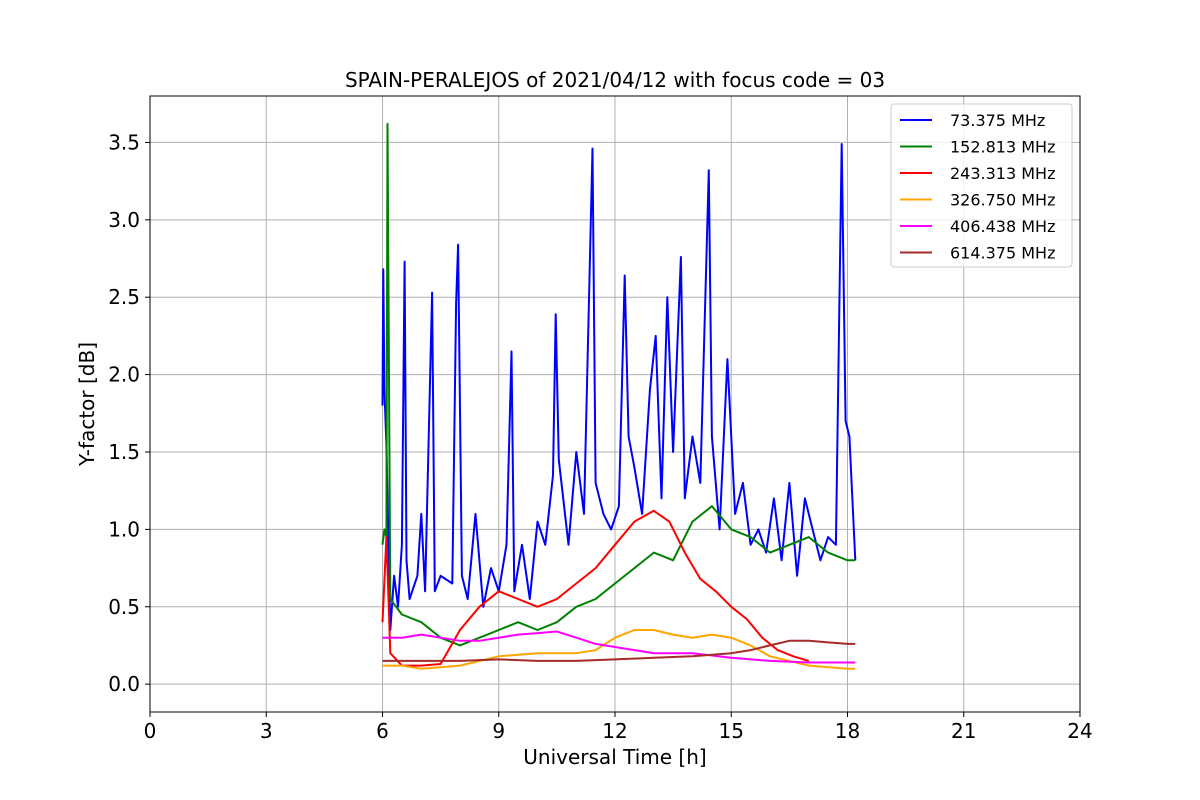  What do you see at coordinates (614, 757) in the screenshot?
I see `x-axis-label: Universal Time [h]` at bounding box center [614, 757].